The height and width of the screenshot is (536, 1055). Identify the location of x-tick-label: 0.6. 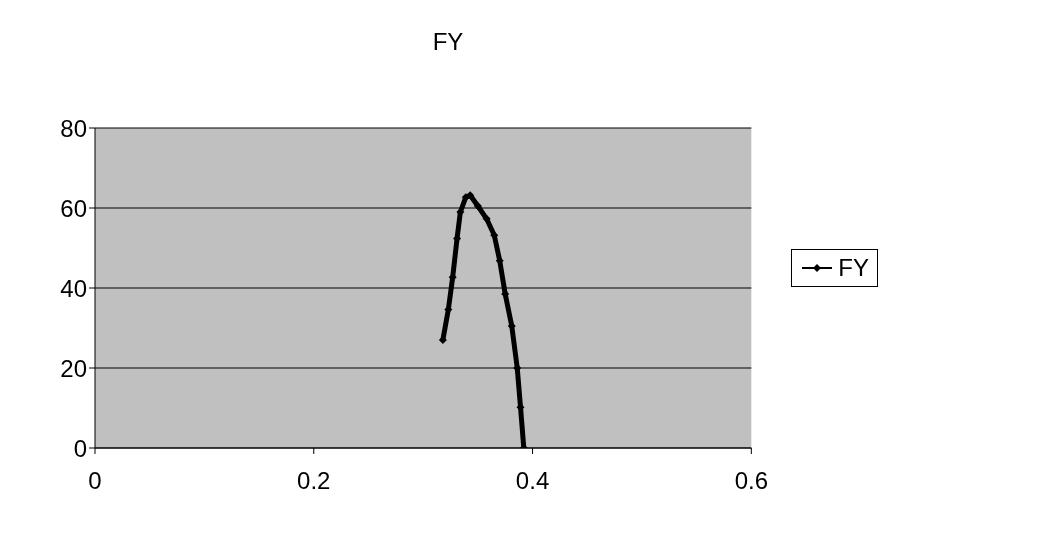
(751, 481).